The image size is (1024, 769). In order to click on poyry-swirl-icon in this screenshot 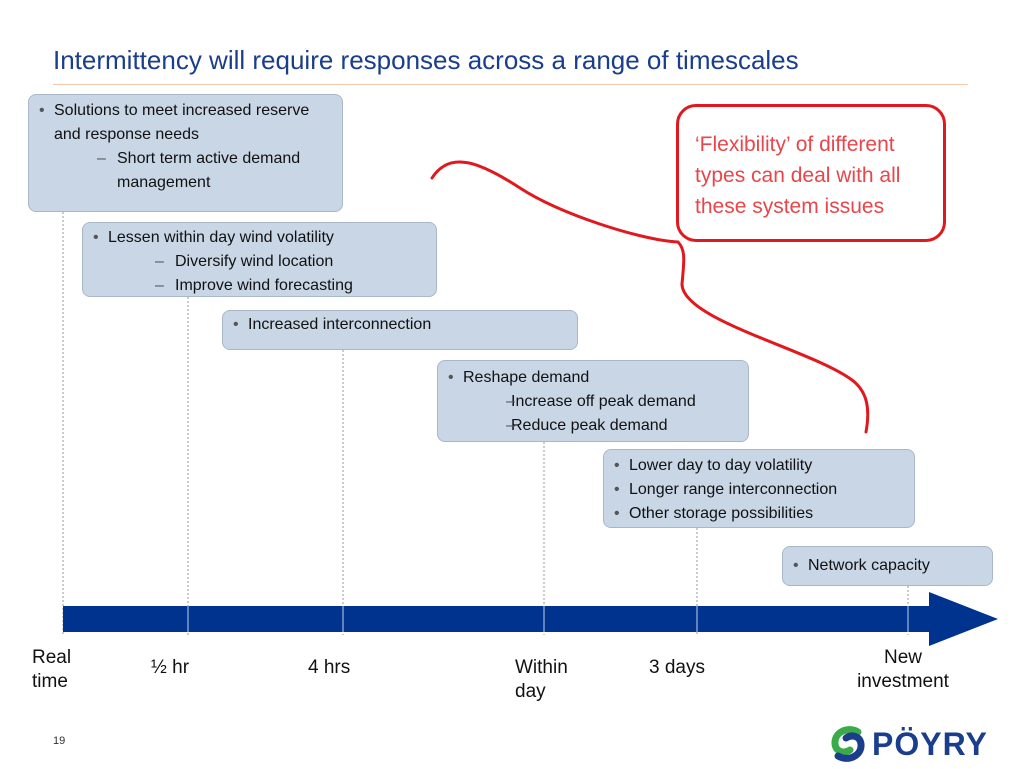, I will do `click(848, 744)`.